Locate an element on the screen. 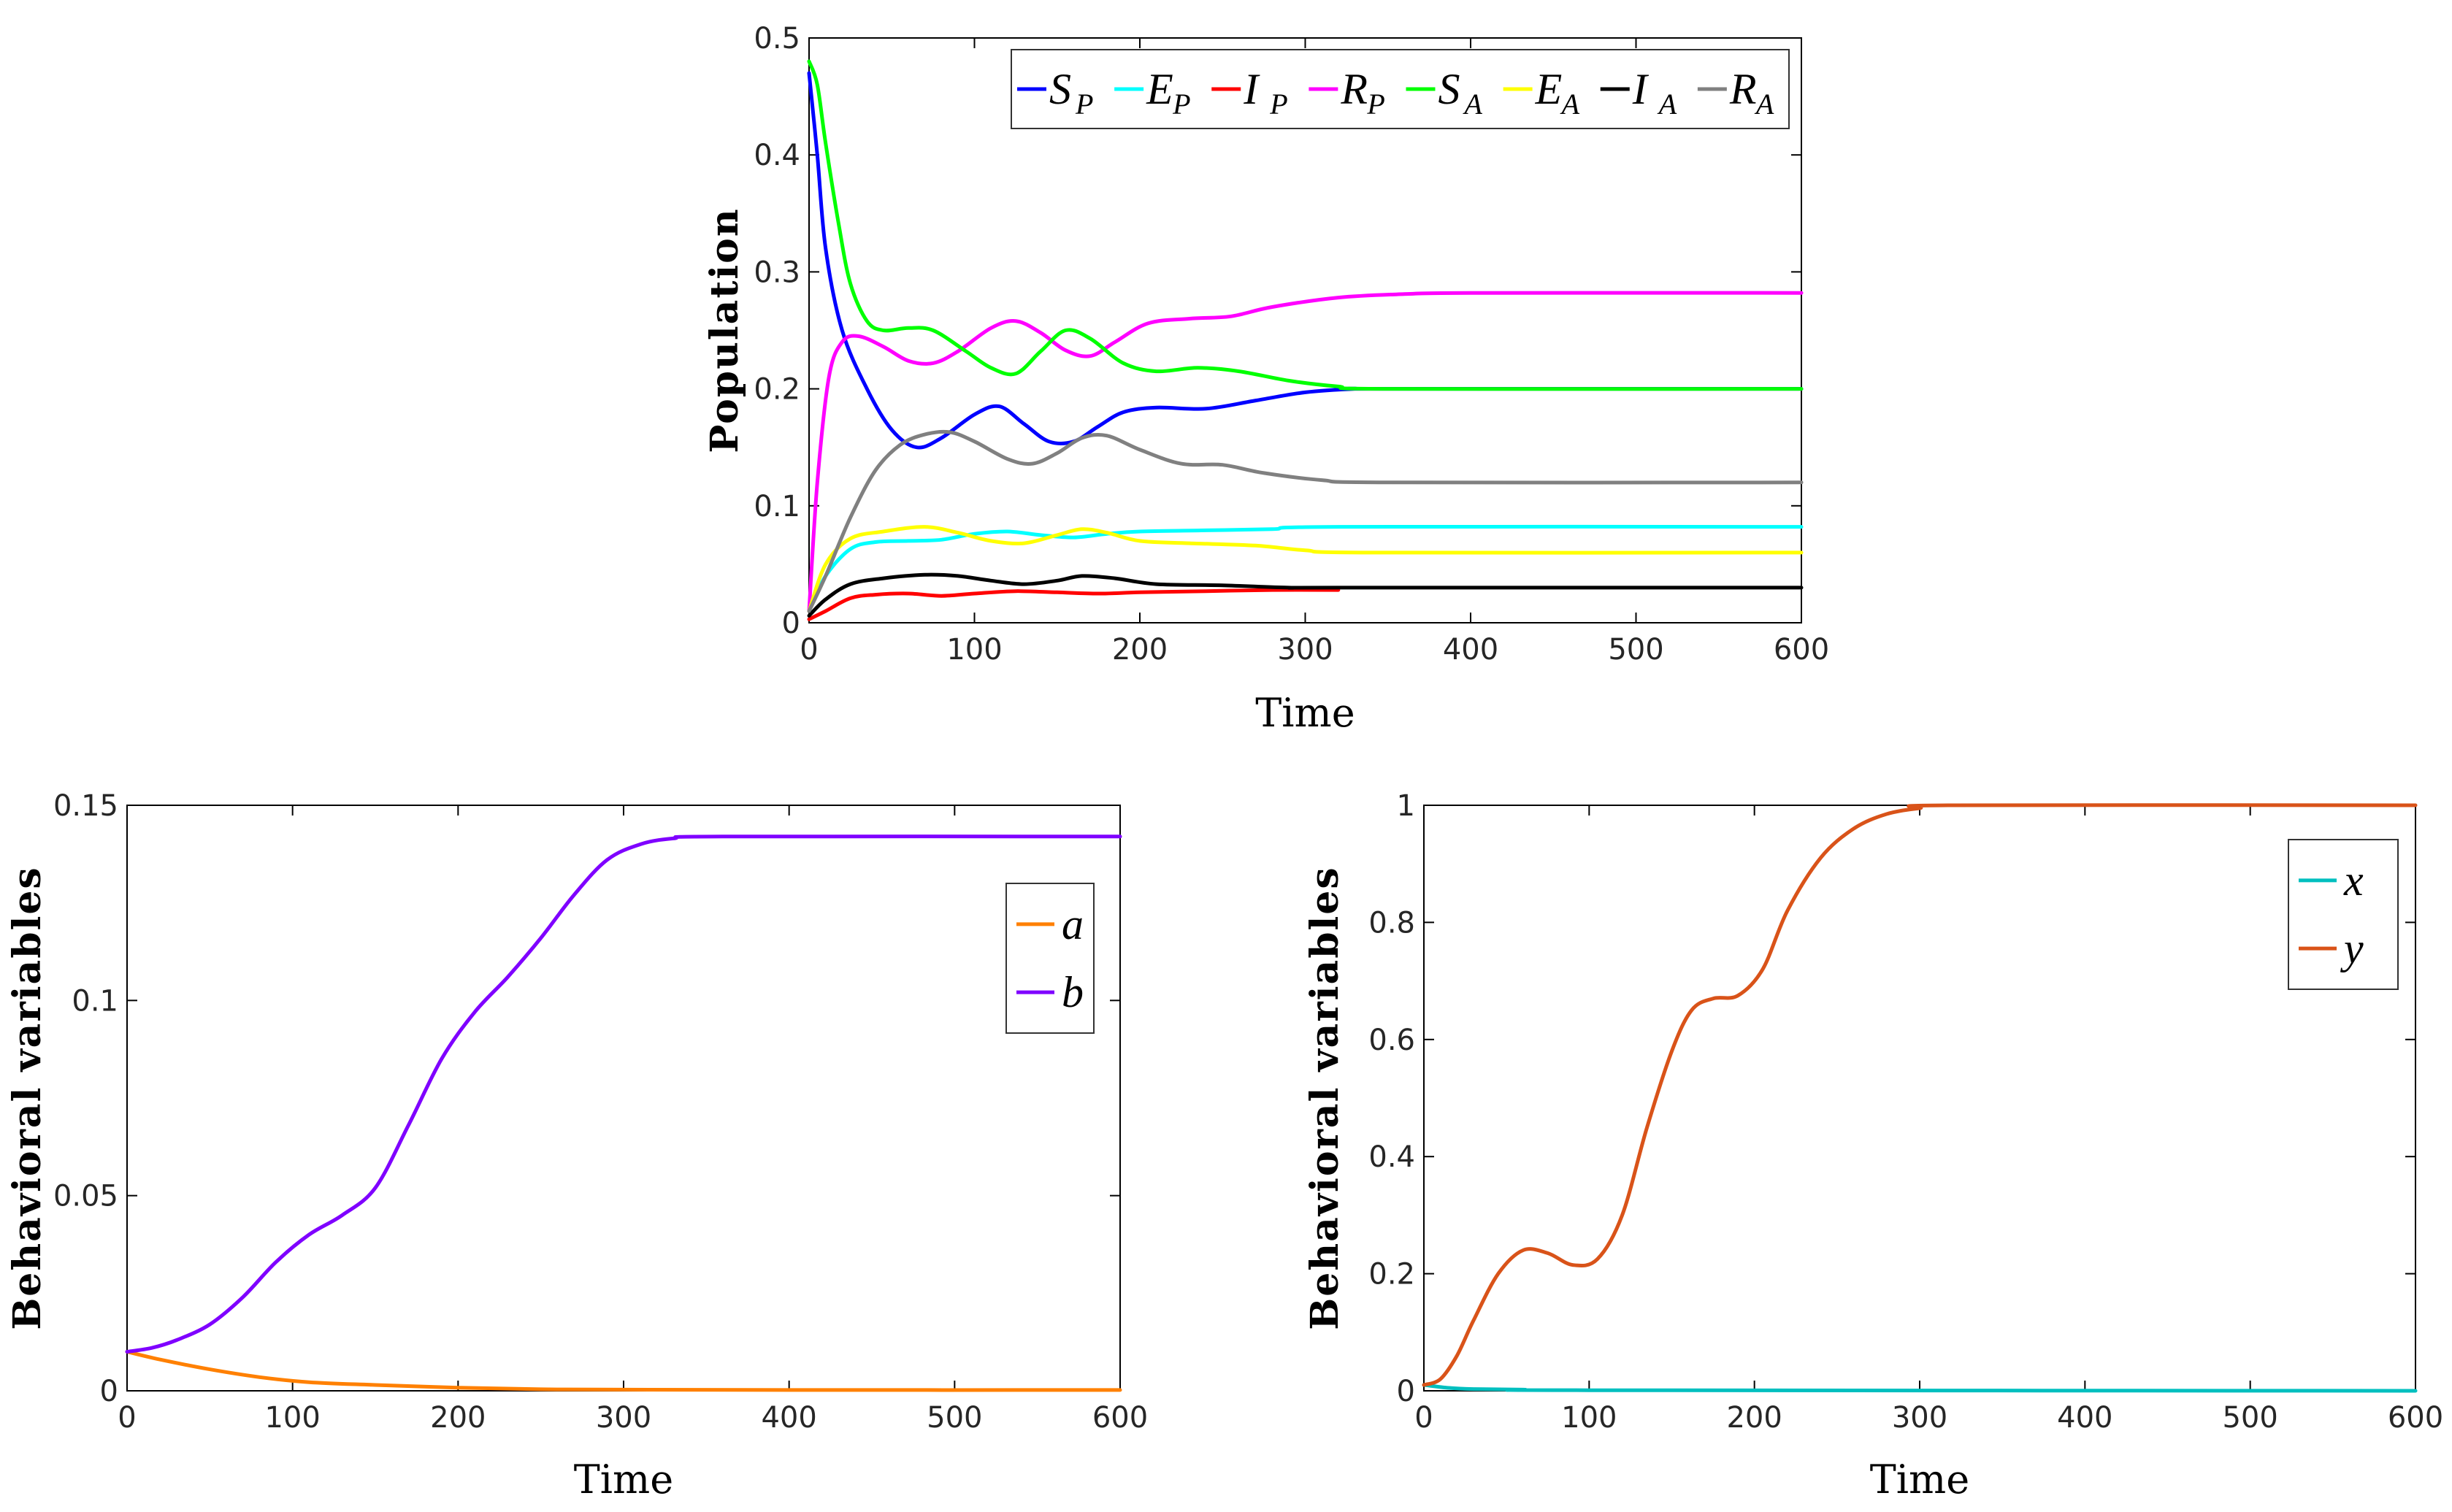 This screenshot has height=1512, width=2452. legend: xy is located at coordinates (2343, 914).